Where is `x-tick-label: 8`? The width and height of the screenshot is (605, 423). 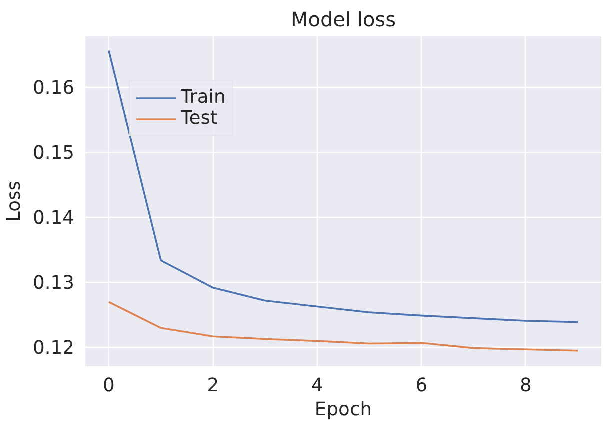 x-tick-label: 8 is located at coordinates (526, 386).